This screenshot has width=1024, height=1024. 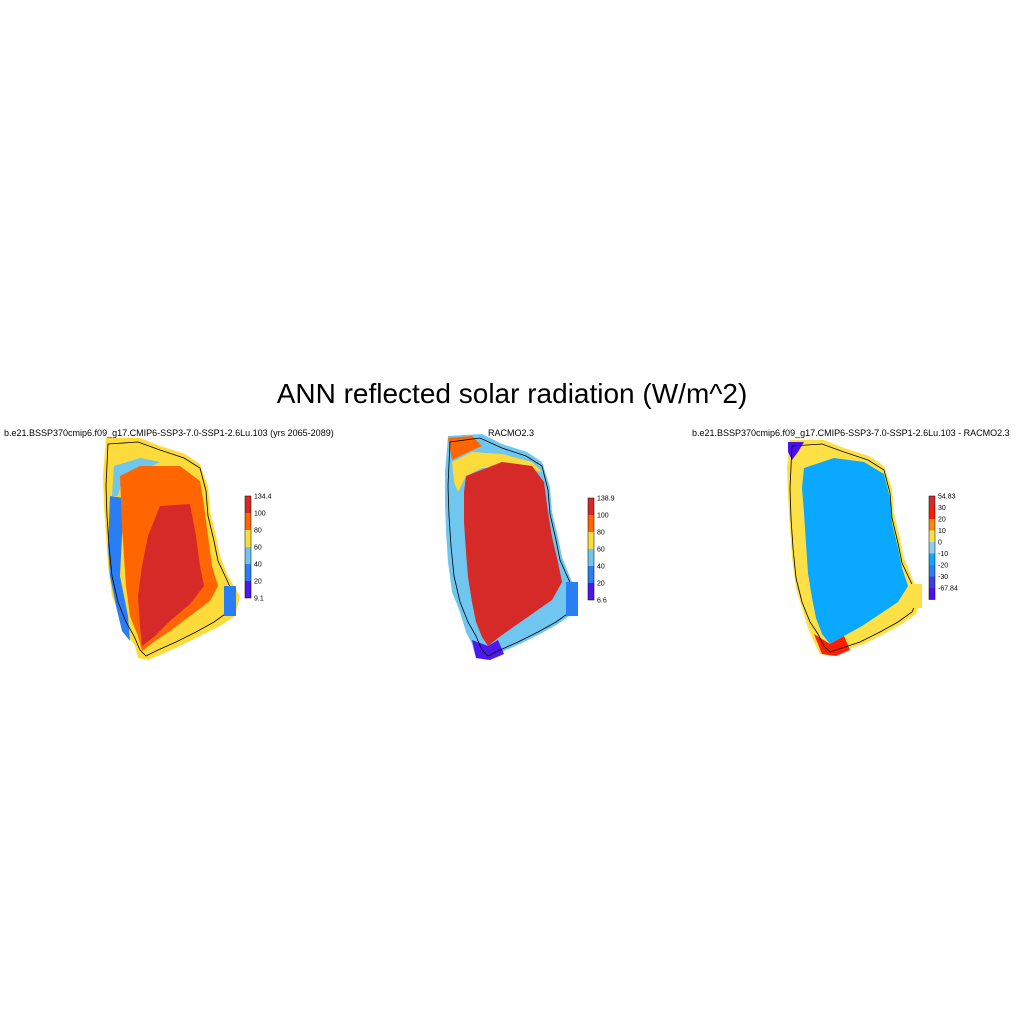 I want to click on map-difference-coastline, so click(x=854, y=548).